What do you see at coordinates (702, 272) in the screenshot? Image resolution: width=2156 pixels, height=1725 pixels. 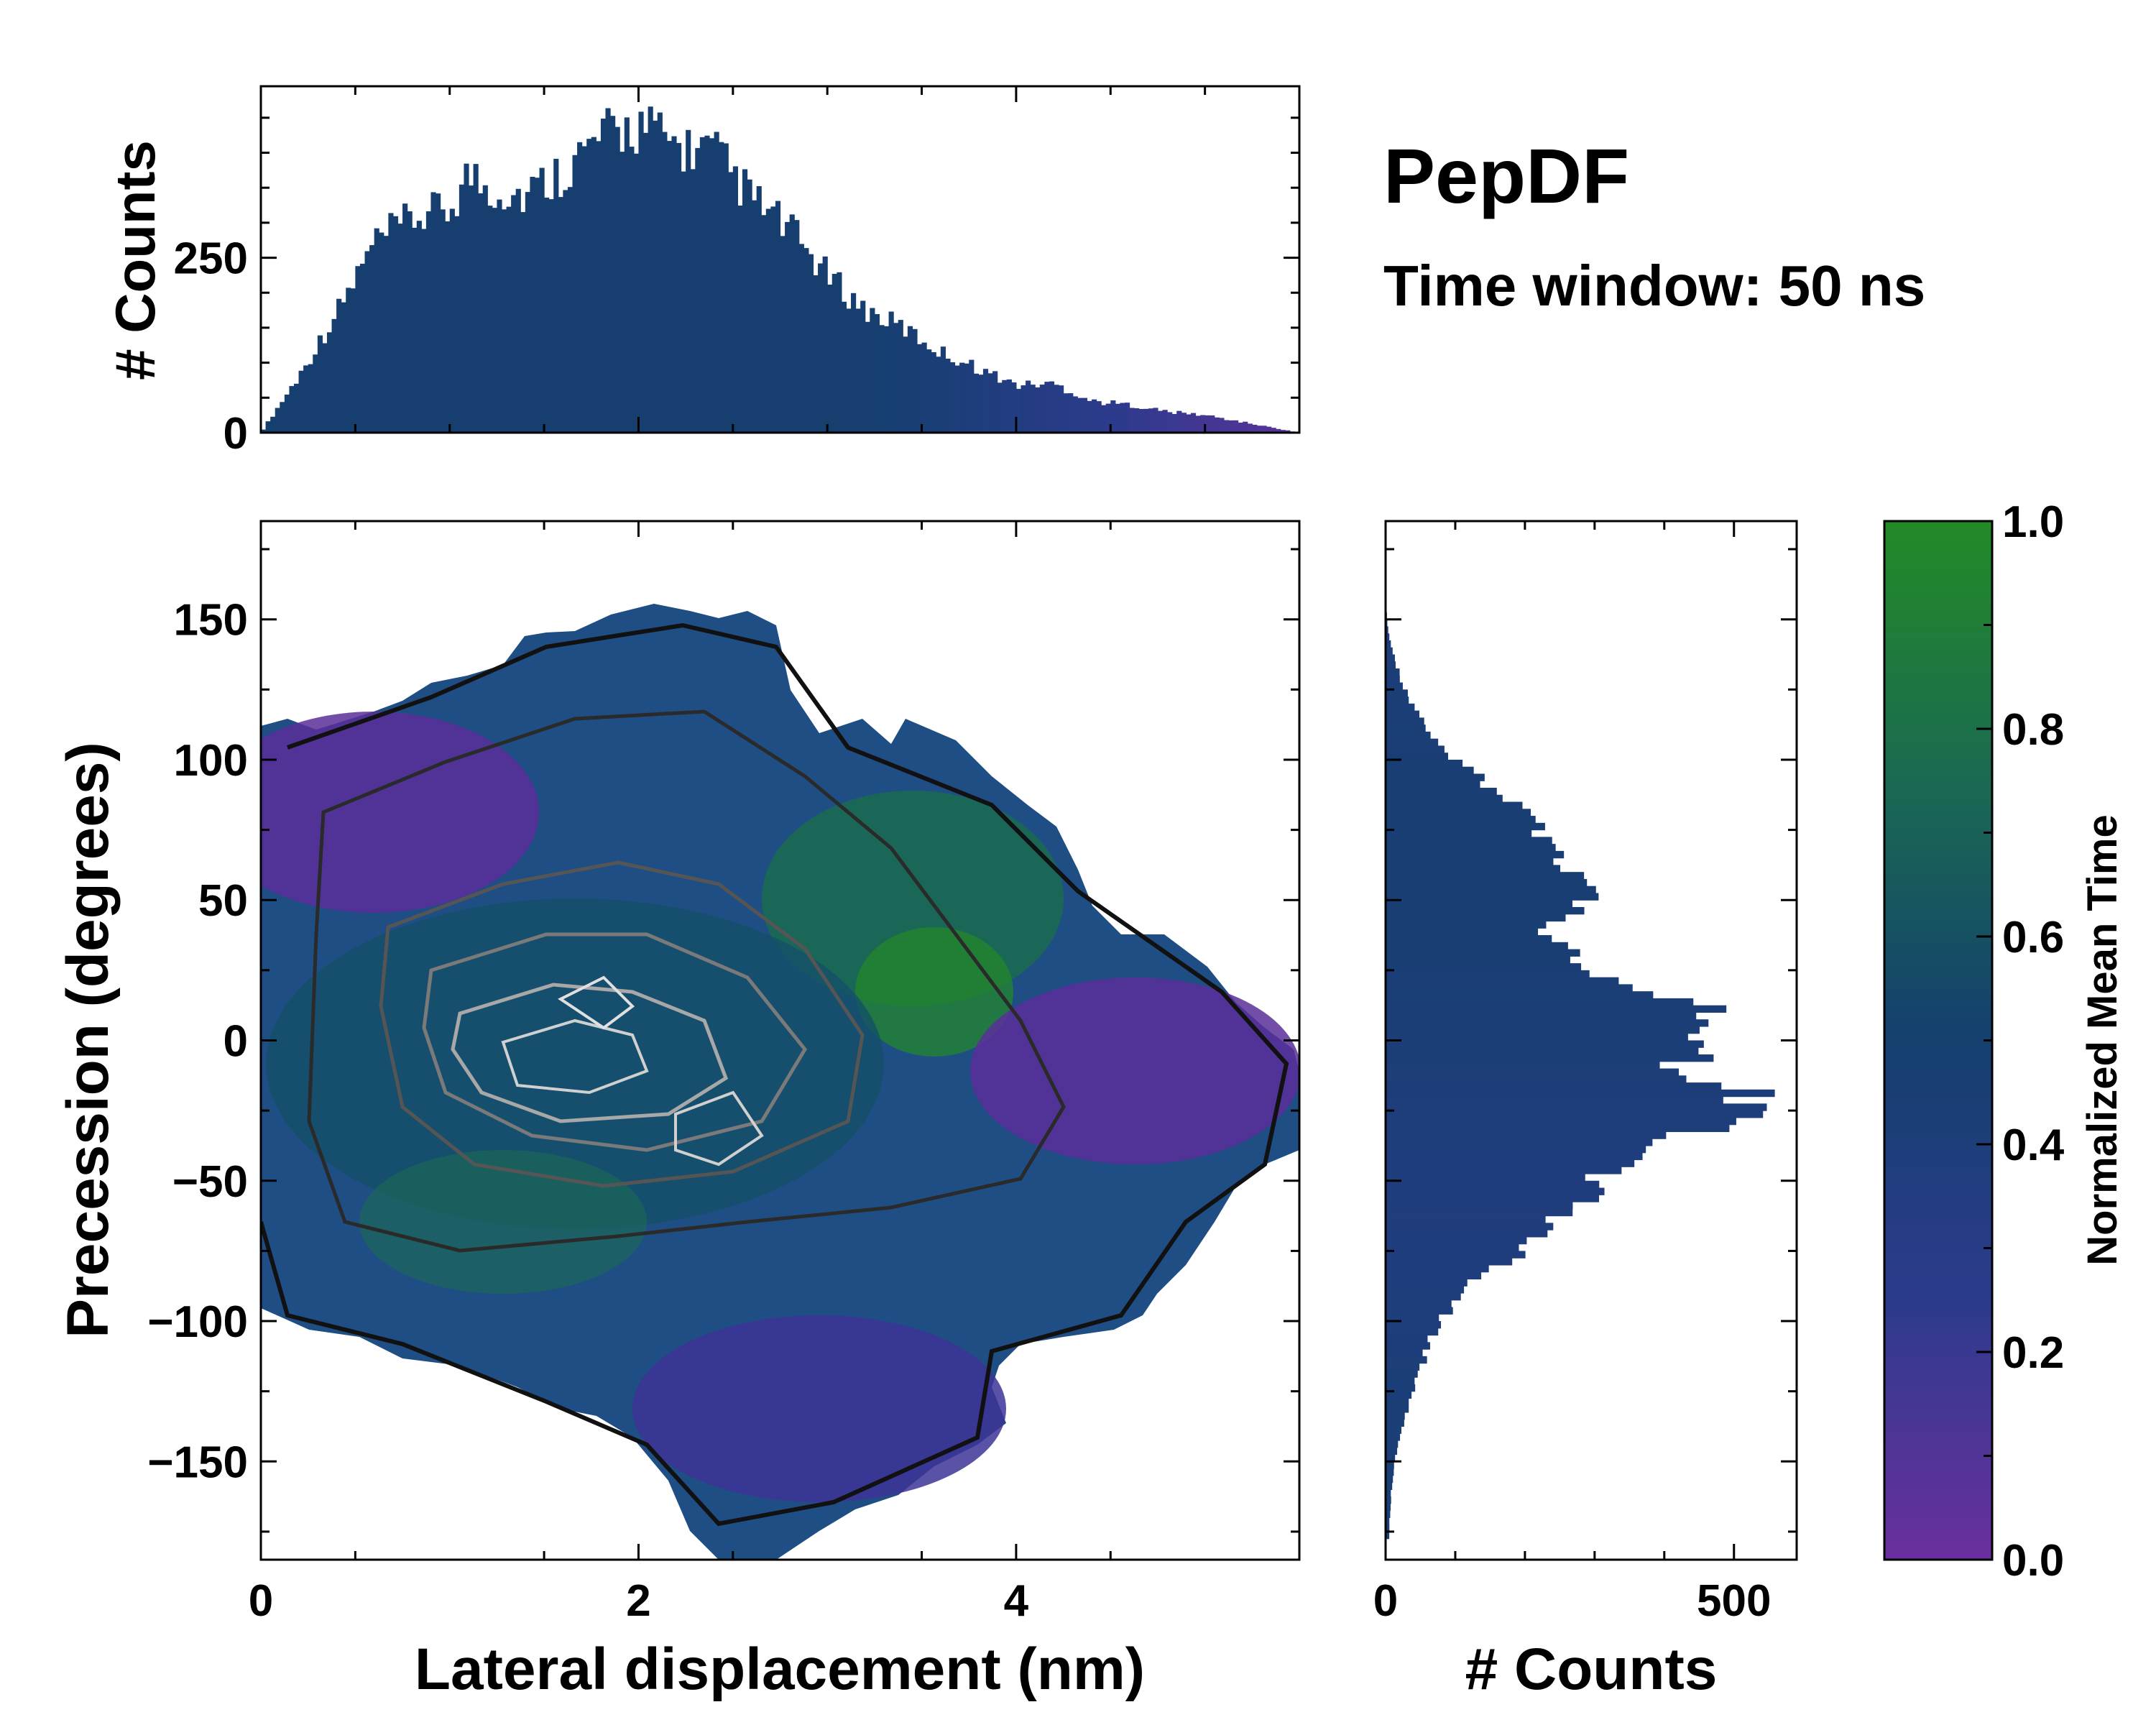 I see `top-histogram-panel: 0 250 # Counts` at bounding box center [702, 272].